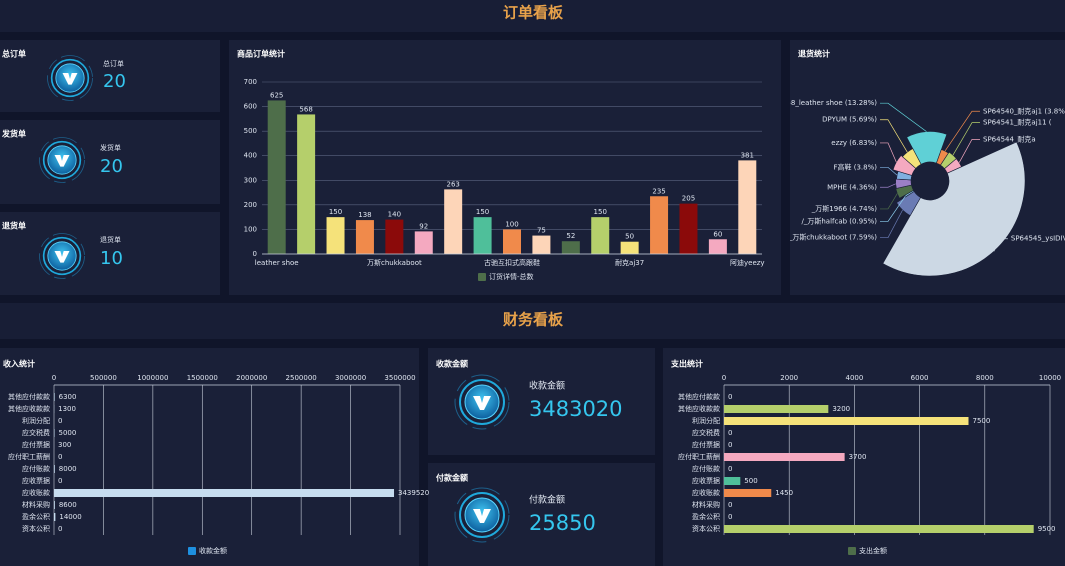  What do you see at coordinates (541, 231) in the screenshot?
I see `value-label: 75` at bounding box center [541, 231].